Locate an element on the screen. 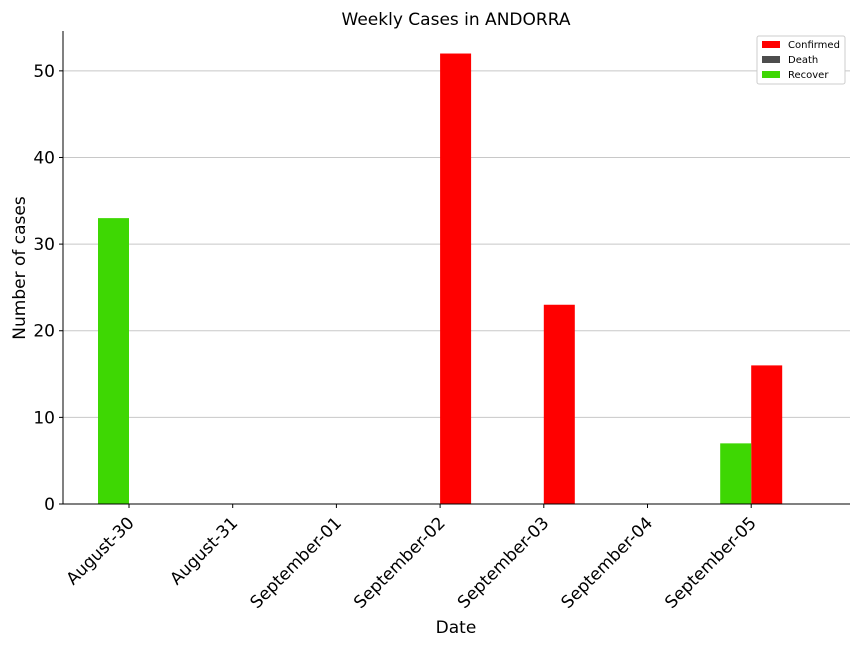 This screenshot has height=648, width=864. chart-title: Weekly Cases in ANDORRA is located at coordinates (456, 20).